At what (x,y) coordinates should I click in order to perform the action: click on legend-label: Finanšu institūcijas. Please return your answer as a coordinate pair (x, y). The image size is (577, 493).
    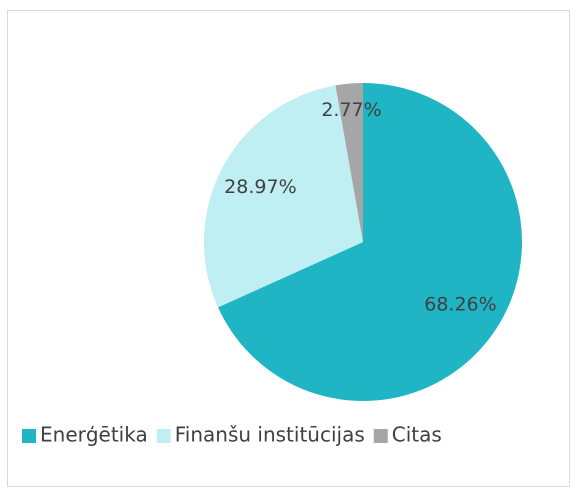
    Looking at the image, I should click on (270, 435).